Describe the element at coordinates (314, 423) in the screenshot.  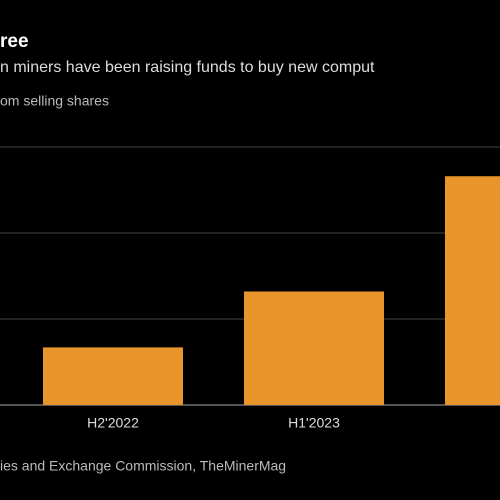
I see `x-tick-label: H1'2023` at that location.